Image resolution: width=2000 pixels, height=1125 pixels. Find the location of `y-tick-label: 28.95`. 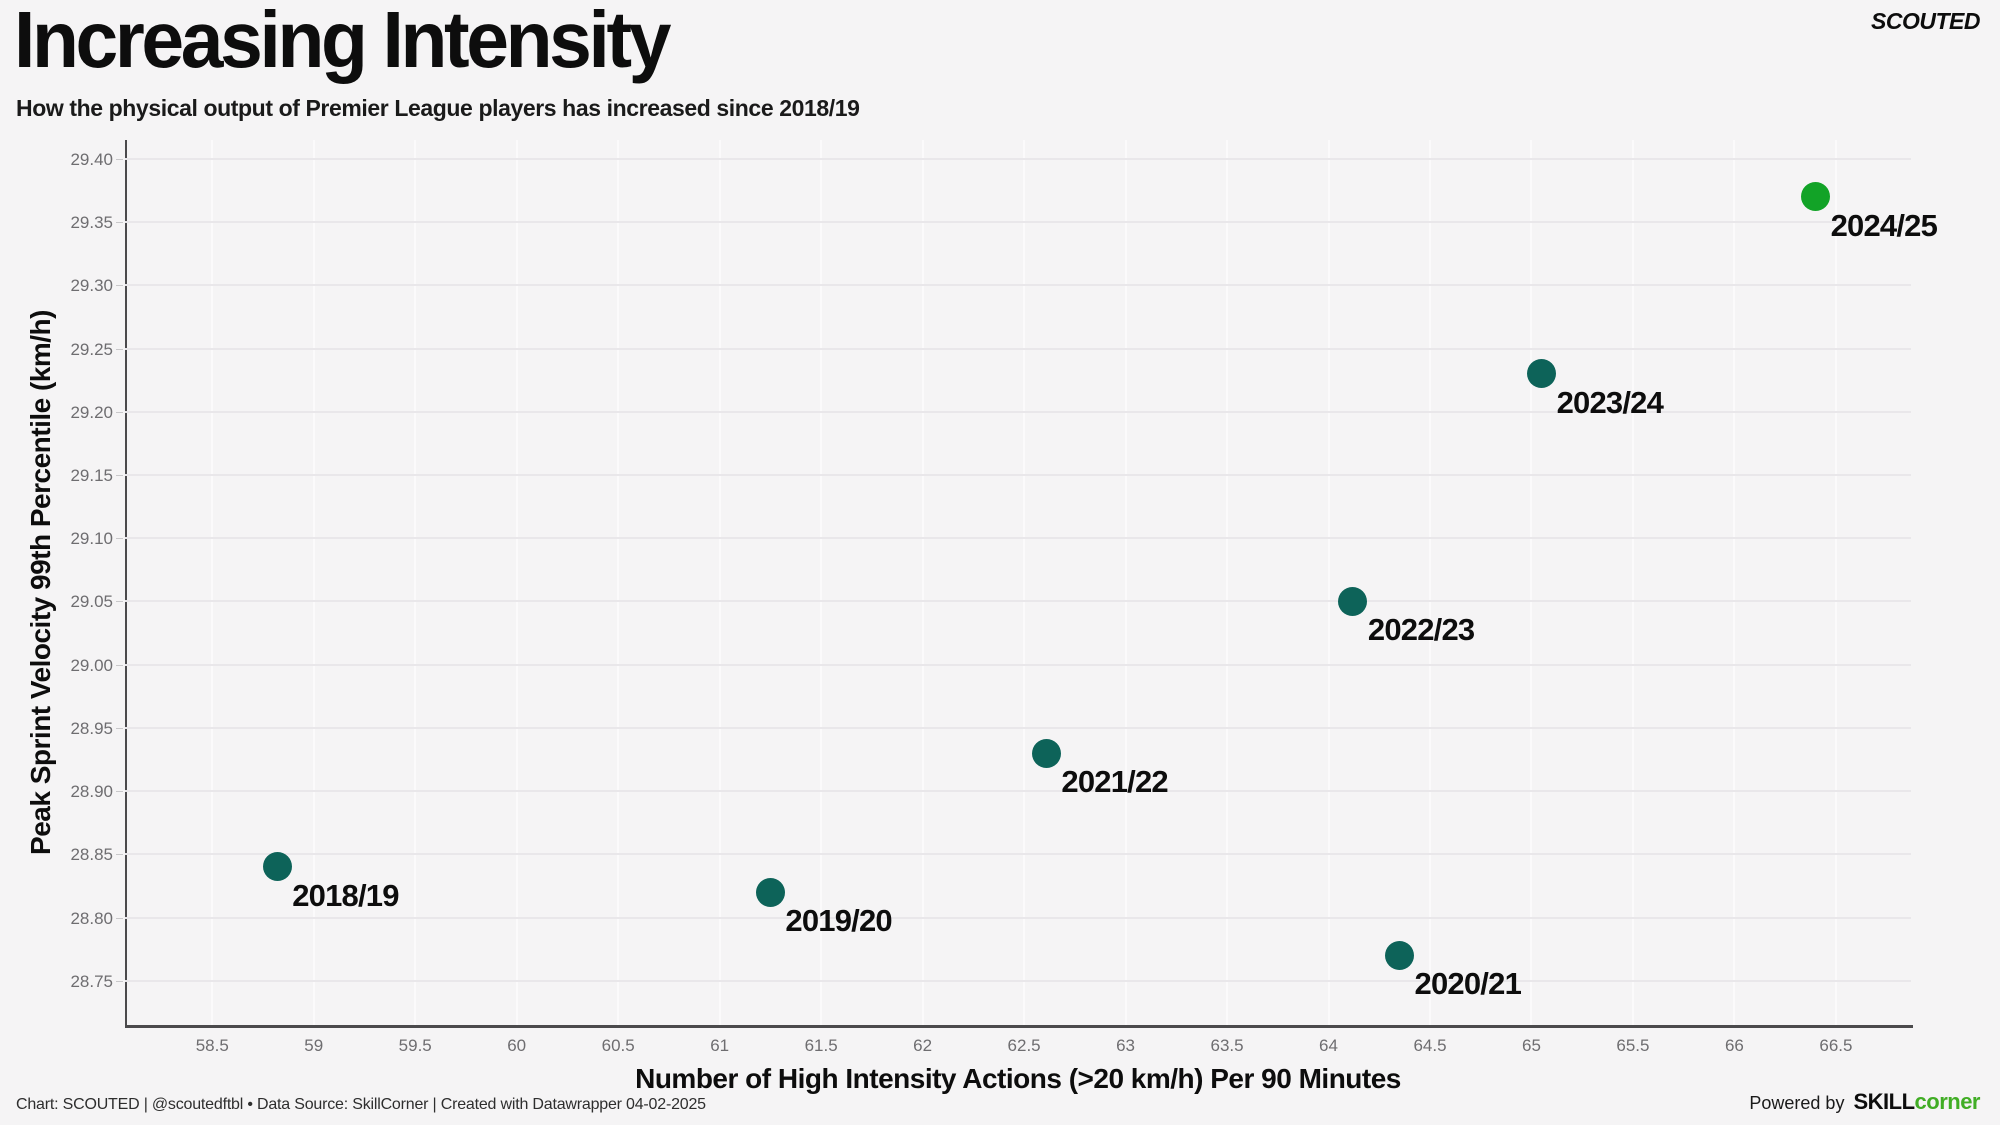

y-tick-label: 28.95 is located at coordinates (91, 728).